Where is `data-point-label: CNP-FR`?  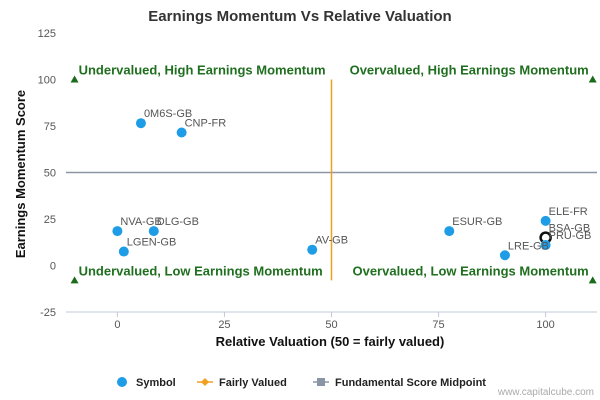 data-point-label: CNP-FR is located at coordinates (206, 124).